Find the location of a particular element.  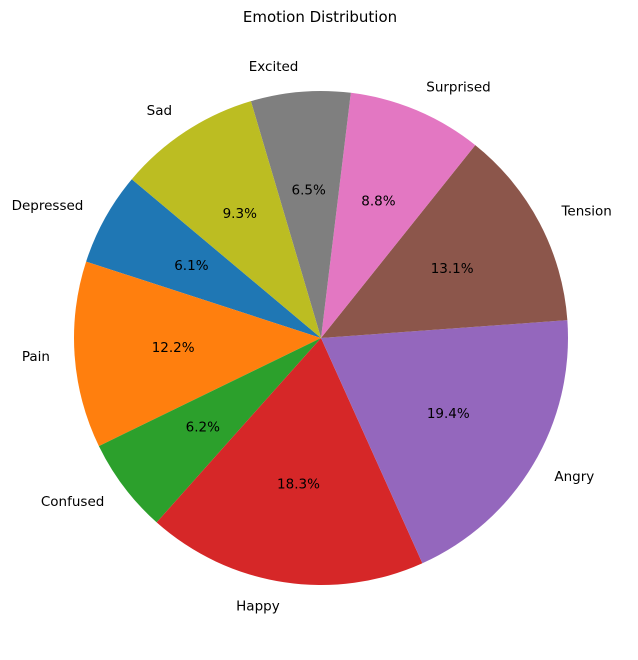

percentage-label-surprised: 8.8% is located at coordinates (378, 201).